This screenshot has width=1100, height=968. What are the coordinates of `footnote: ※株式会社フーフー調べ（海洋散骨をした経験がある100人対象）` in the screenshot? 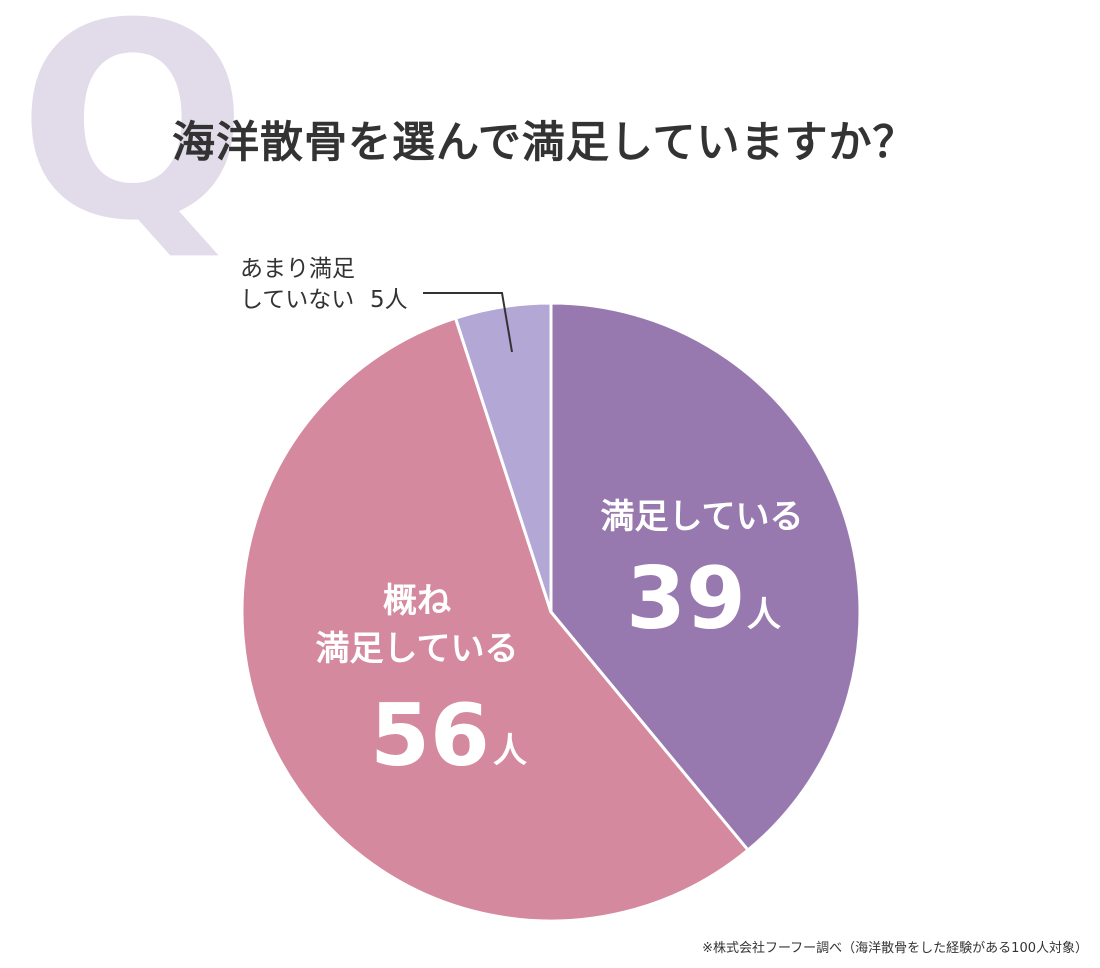 It's located at (895, 948).